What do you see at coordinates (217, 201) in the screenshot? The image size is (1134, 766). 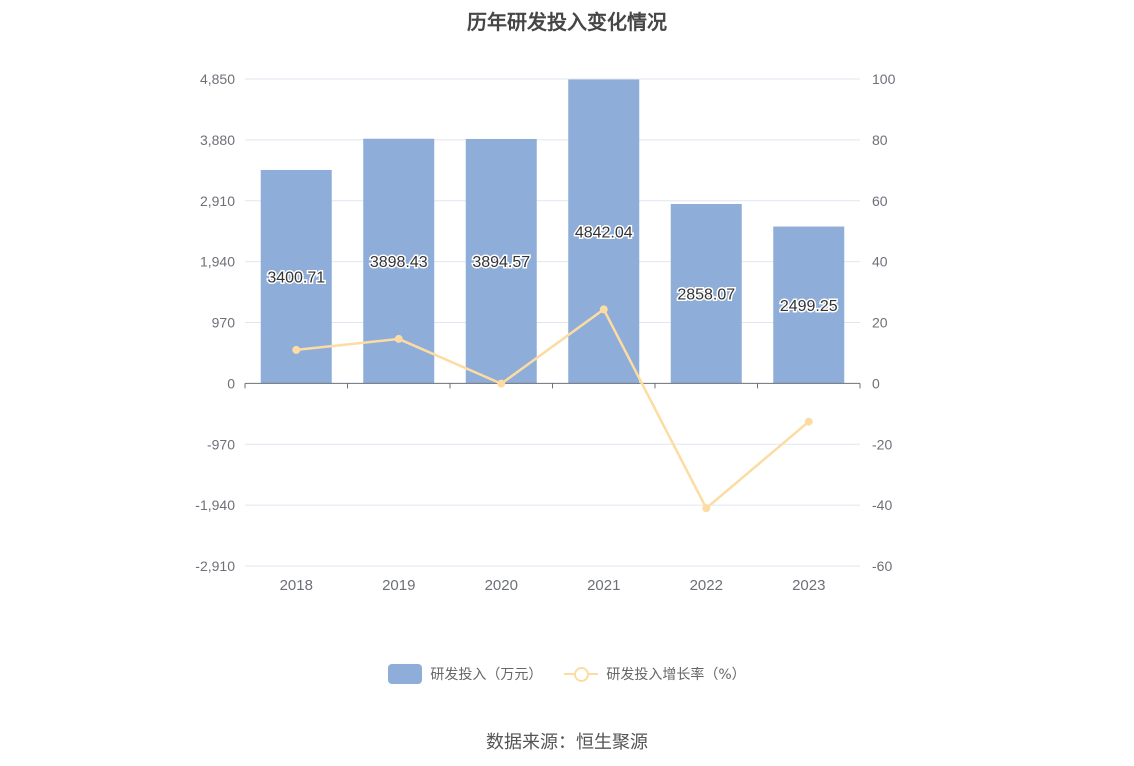 I see `left-axis-tick-label: 2,910` at bounding box center [217, 201].